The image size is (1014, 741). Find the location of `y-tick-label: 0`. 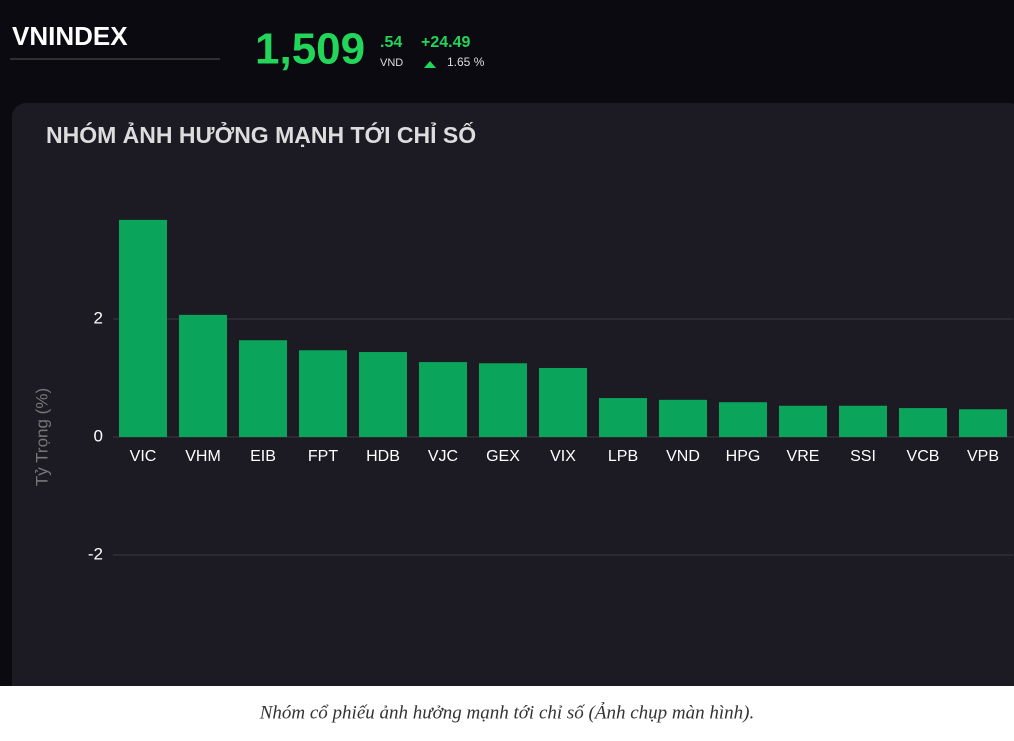

y-tick-label: 0 is located at coordinates (98, 435).